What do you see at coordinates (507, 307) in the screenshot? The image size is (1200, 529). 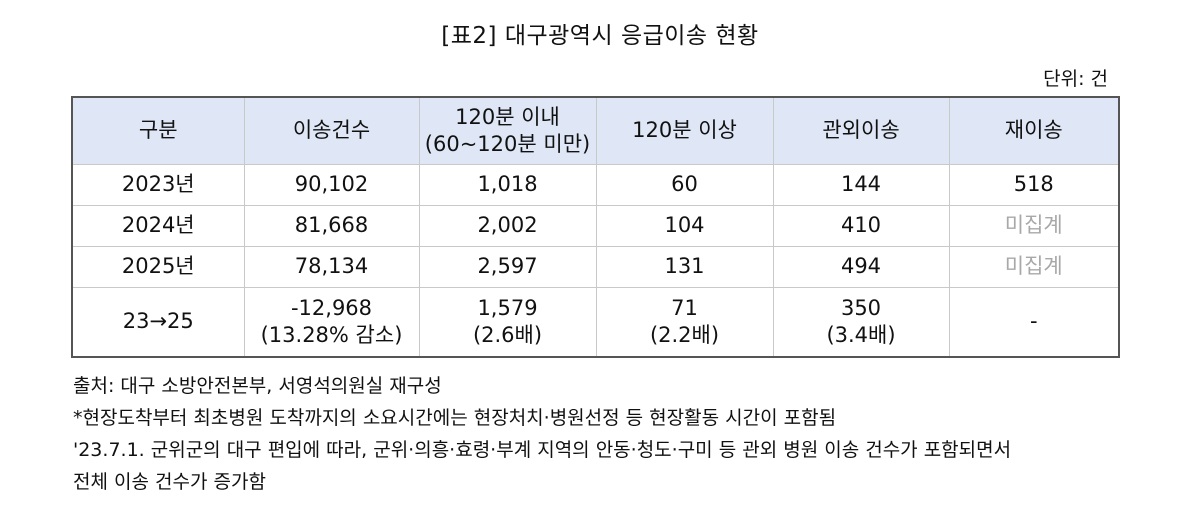 I see `change-within-120-value: 1,579` at bounding box center [507, 307].